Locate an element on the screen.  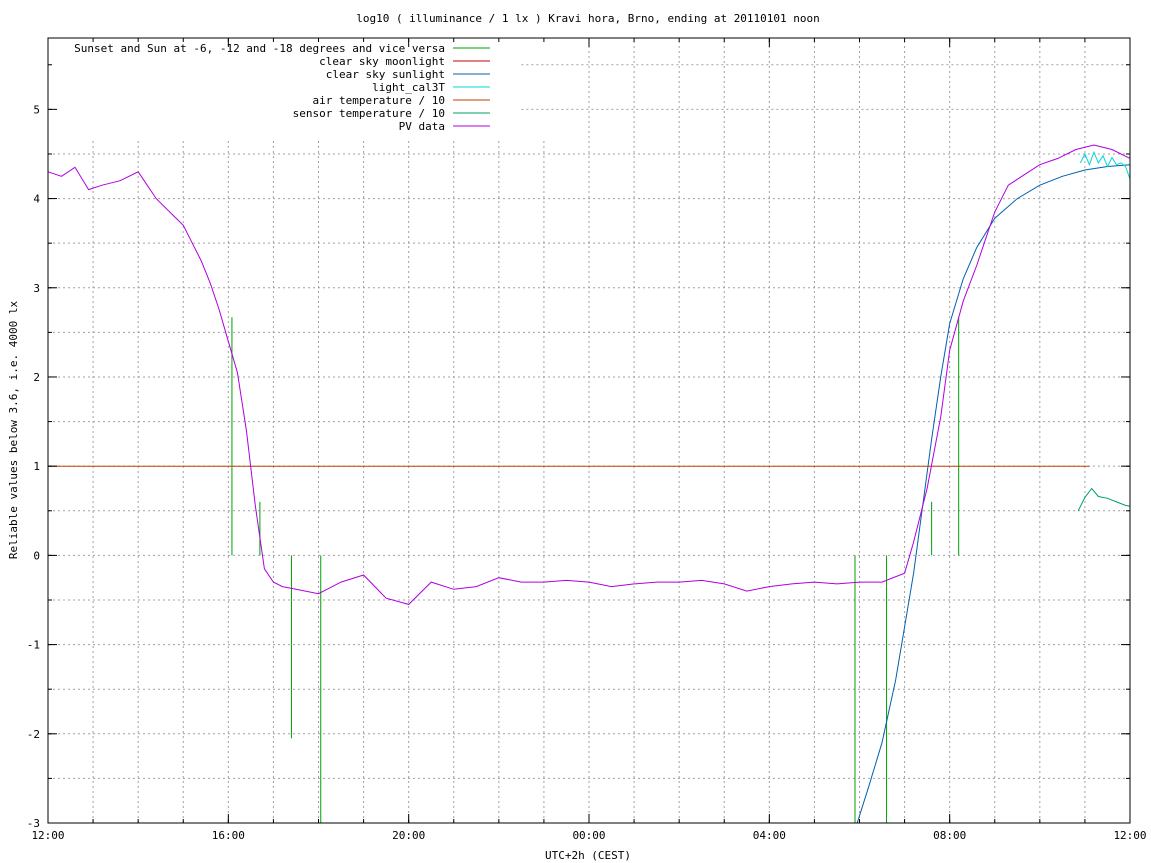
y-tick-label: -2 is located at coordinates (33, 734).